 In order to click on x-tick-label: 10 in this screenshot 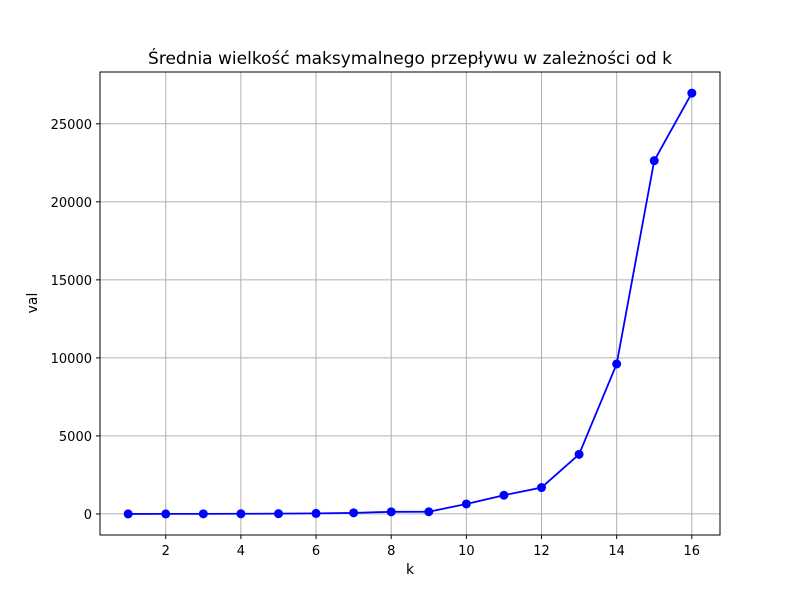, I will do `click(466, 551)`.